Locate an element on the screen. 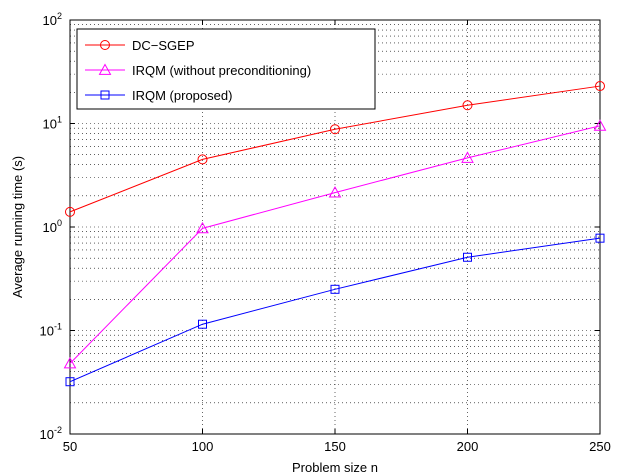 The height and width of the screenshot is (476, 620). legend-marker-triangle is located at coordinates (105, 69).